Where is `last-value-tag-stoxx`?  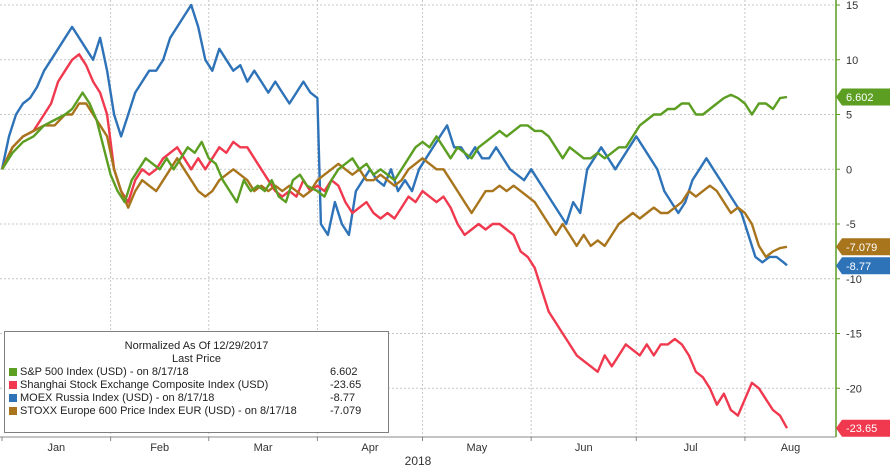
last-value-tag-stoxx is located at coordinates (863, 247).